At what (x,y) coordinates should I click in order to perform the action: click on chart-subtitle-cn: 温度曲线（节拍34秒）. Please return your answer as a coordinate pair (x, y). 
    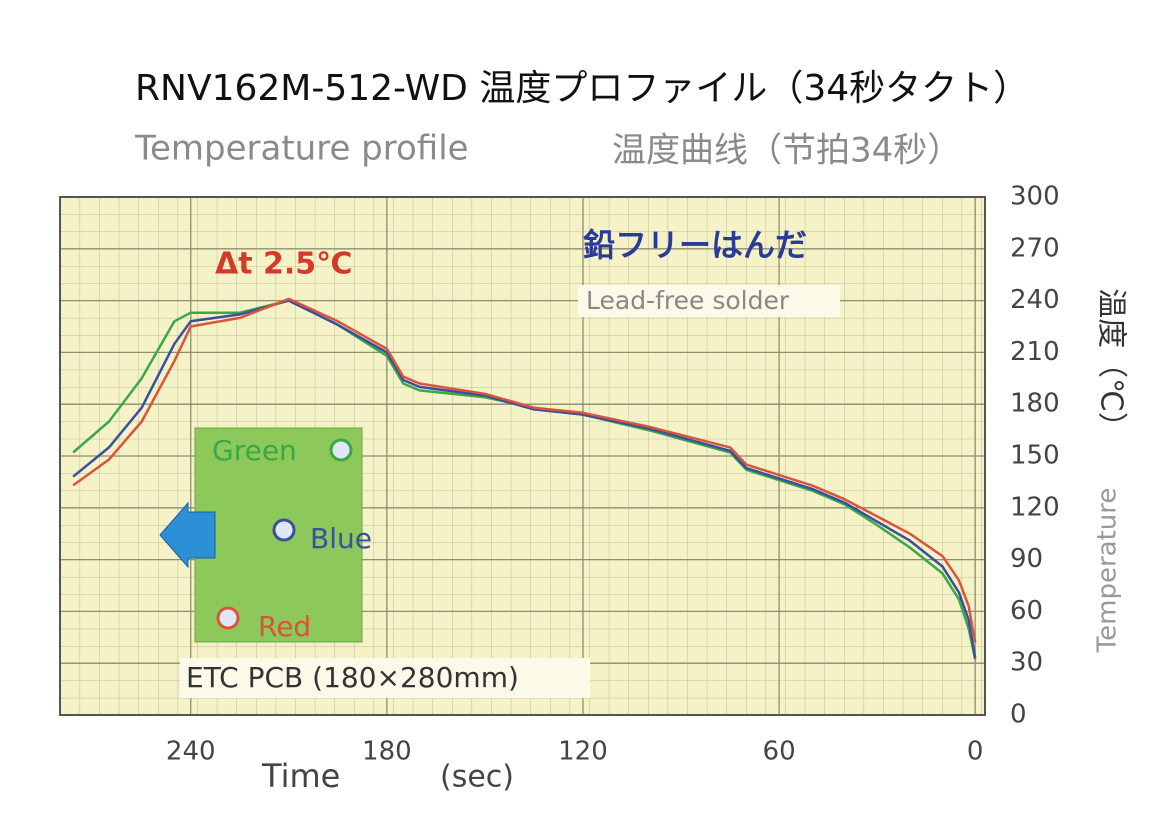
    Looking at the image, I should click on (786, 151).